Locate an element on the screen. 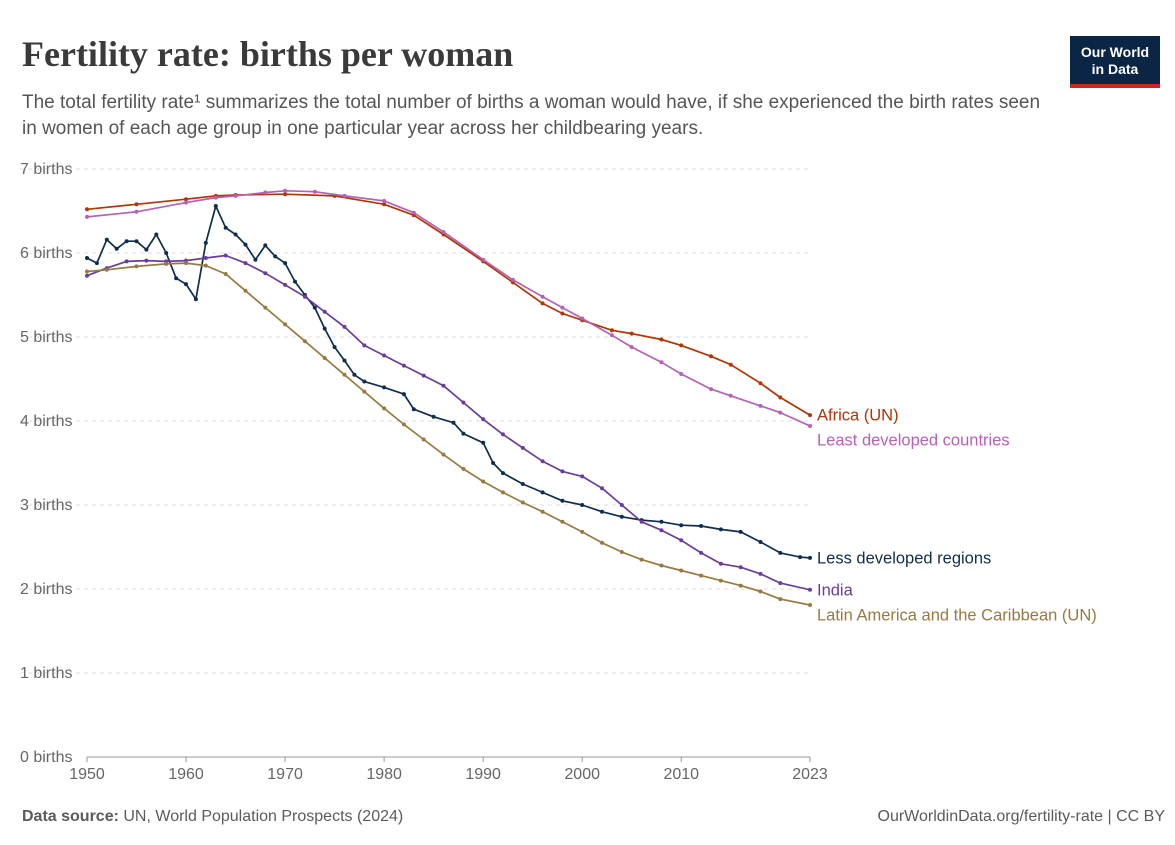  x-tick-label: 1970 is located at coordinates (285, 774).